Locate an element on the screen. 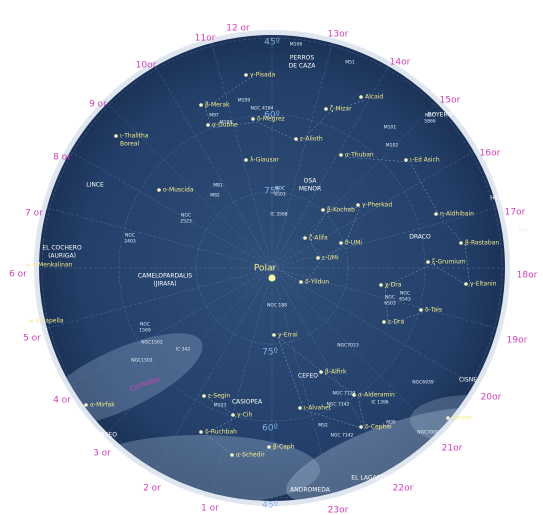  star-name: η-Aldhibain is located at coordinates (457, 214).